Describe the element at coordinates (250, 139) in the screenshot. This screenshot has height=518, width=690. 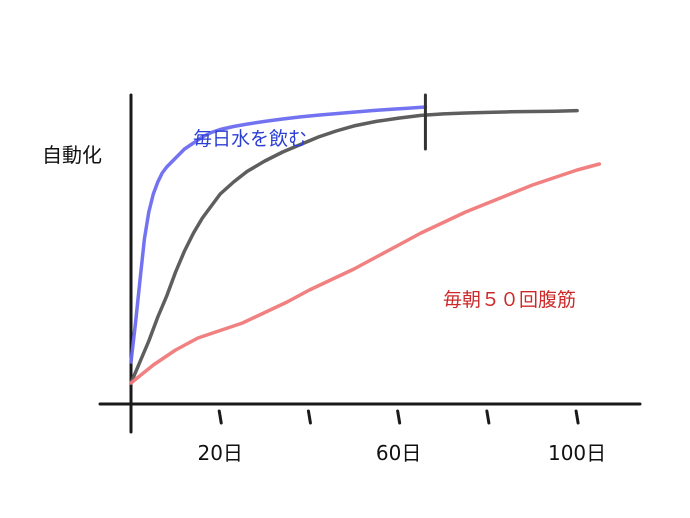
I see `series-label-1: 毎日水を飲む` at that location.